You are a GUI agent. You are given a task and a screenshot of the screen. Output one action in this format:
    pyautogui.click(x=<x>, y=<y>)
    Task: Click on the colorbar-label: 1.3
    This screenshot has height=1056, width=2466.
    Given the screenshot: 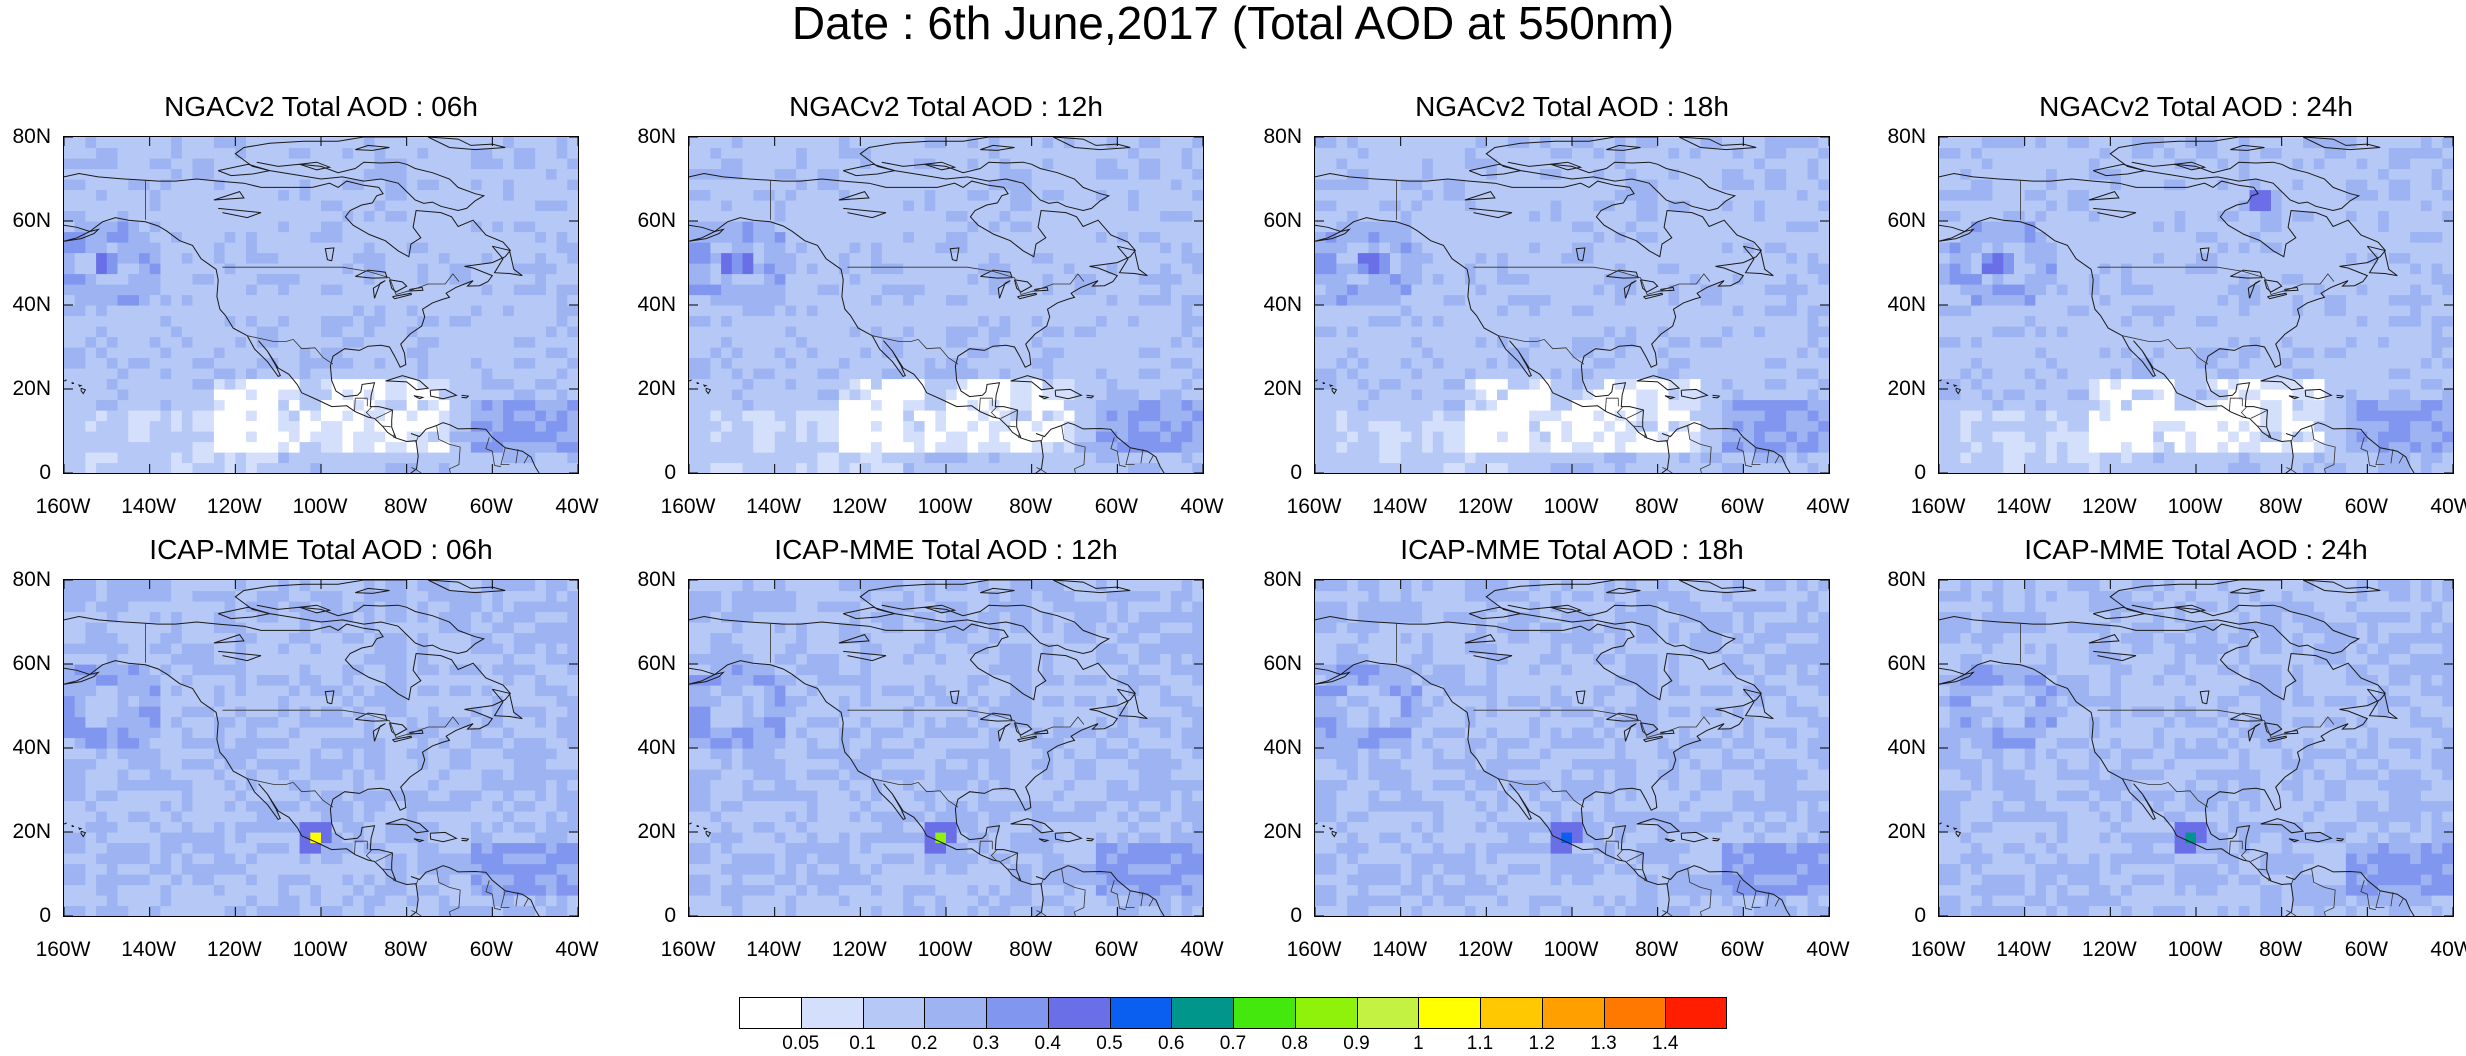 What is the action you would take?
    pyautogui.click(x=1603, y=1043)
    